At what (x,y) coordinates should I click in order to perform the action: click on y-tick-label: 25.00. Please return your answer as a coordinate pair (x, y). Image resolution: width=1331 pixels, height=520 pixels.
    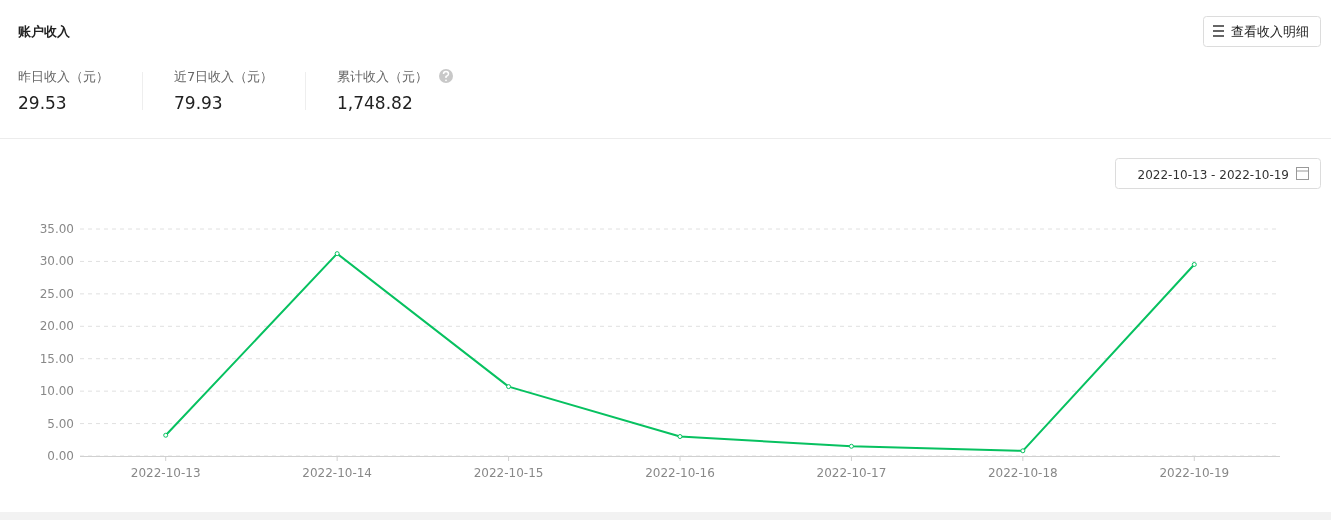
    Looking at the image, I should click on (56, 293).